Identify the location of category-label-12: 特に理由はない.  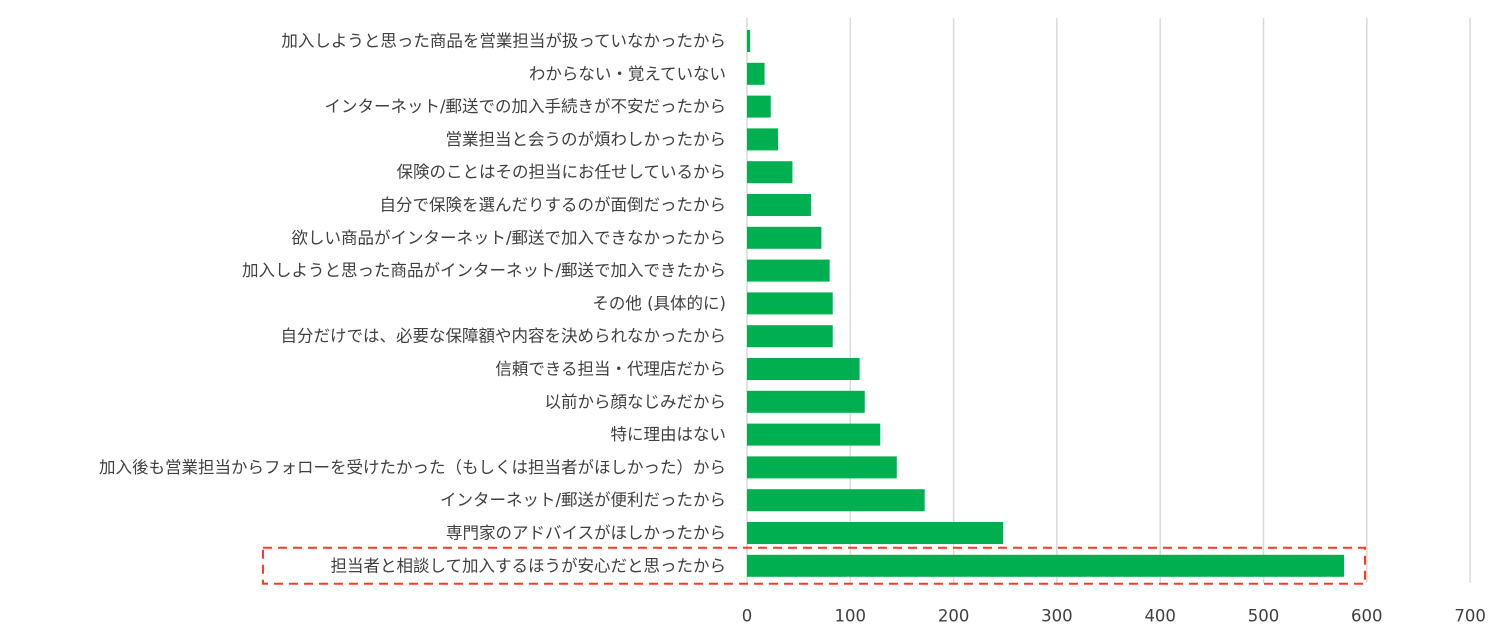
(669, 434).